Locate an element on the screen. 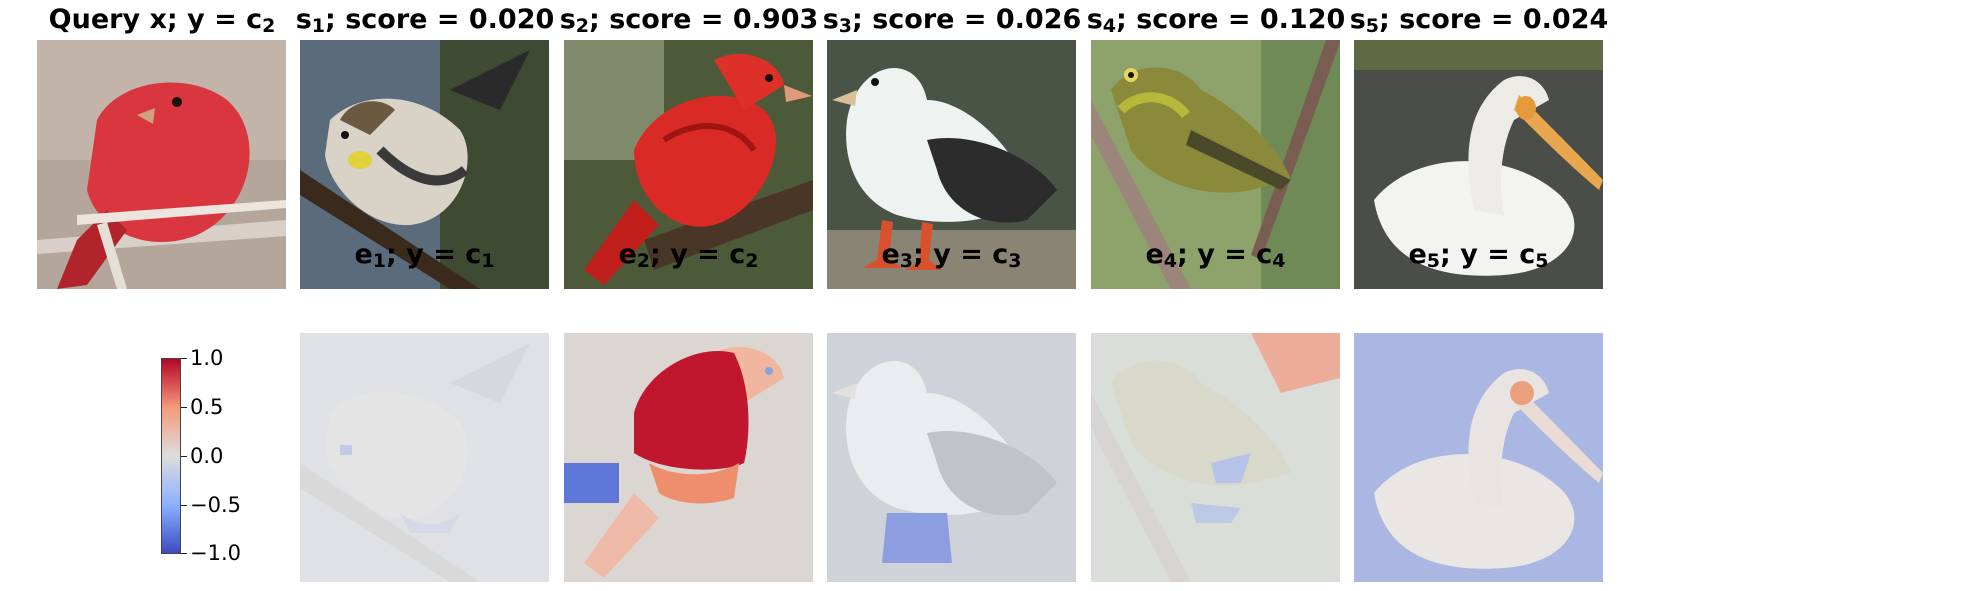 This screenshot has height=591, width=1963. e4-heatmap is located at coordinates (1215, 457).